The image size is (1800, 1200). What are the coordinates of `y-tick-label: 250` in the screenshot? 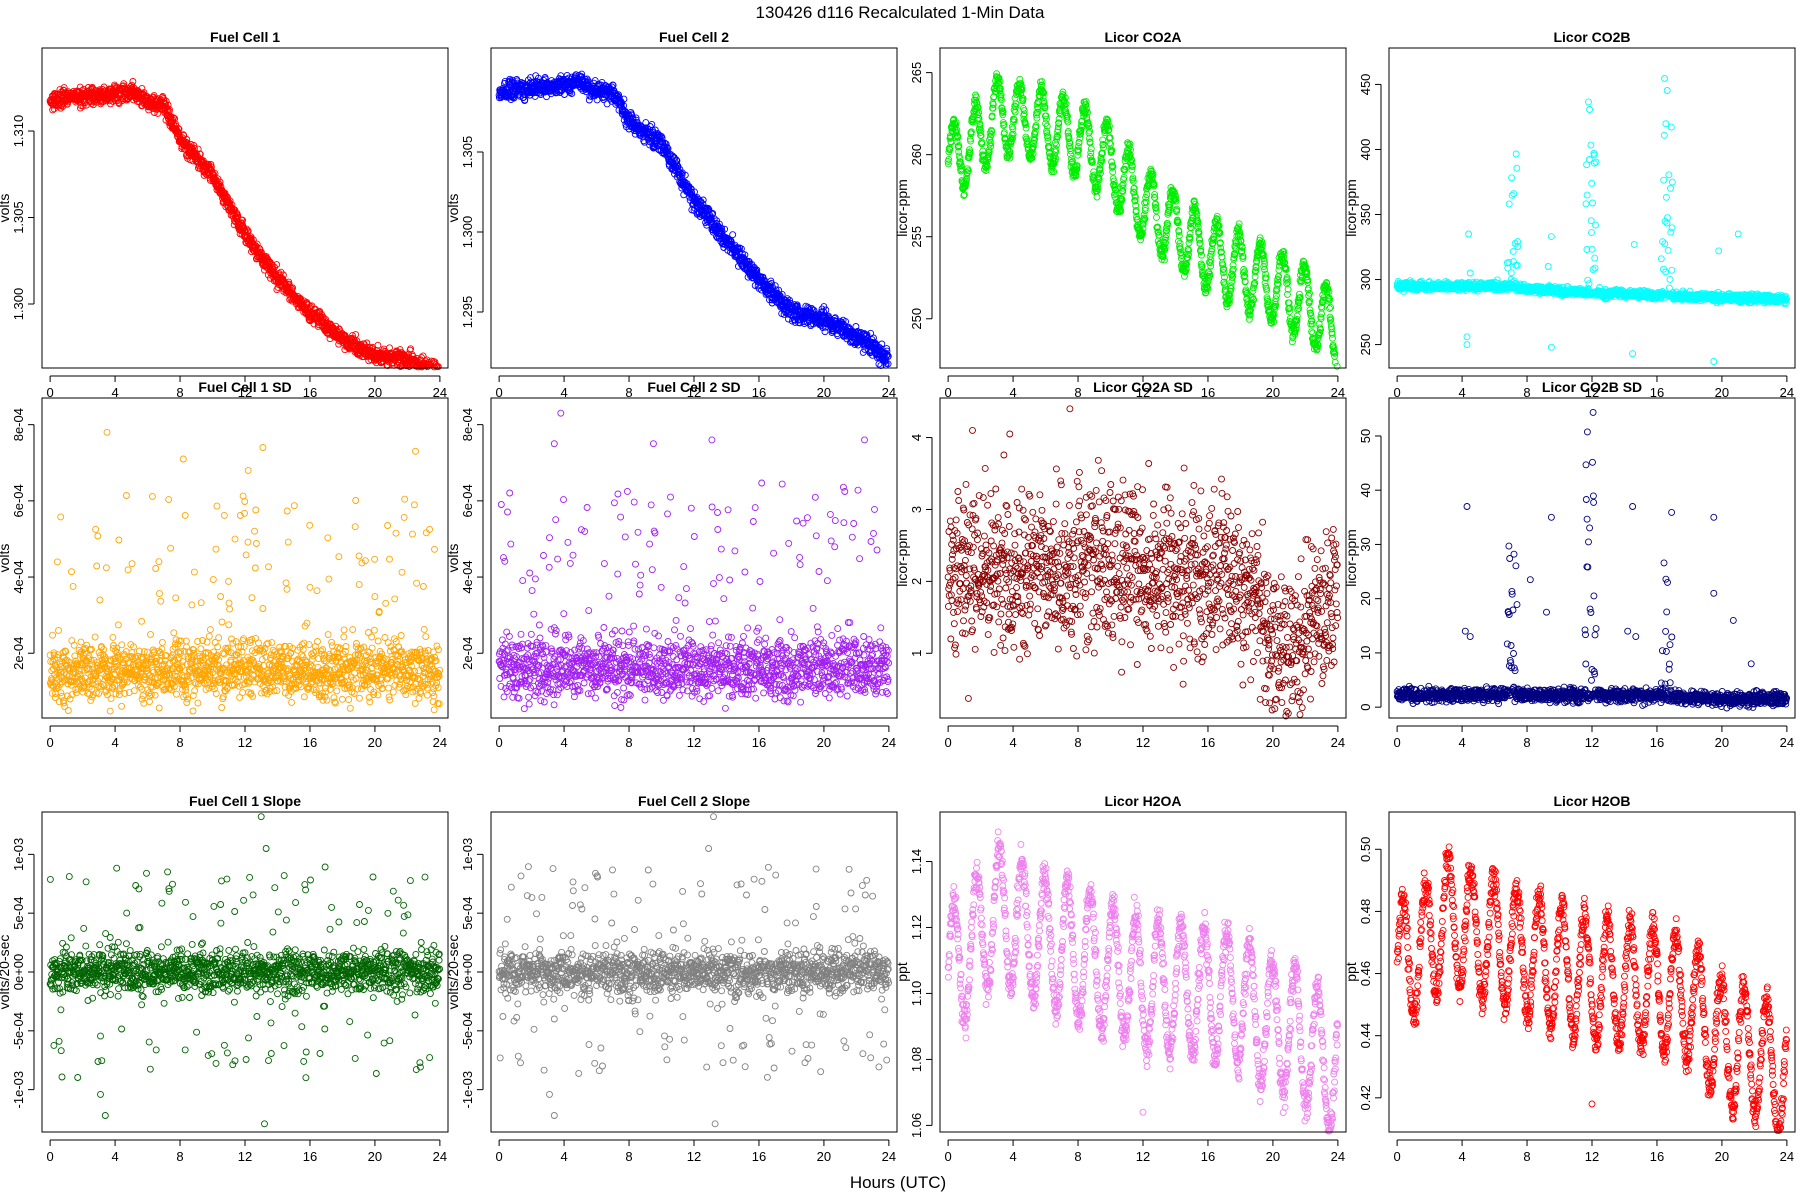 It's located at (916, 319).